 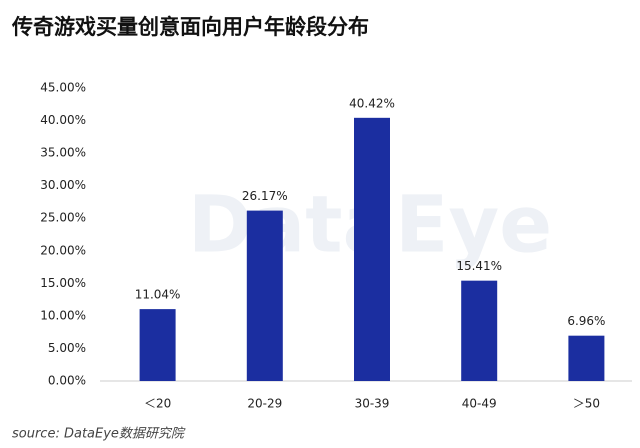 What do you see at coordinates (63, 250) in the screenshot?
I see `y-tick-label: 20.00%` at bounding box center [63, 250].